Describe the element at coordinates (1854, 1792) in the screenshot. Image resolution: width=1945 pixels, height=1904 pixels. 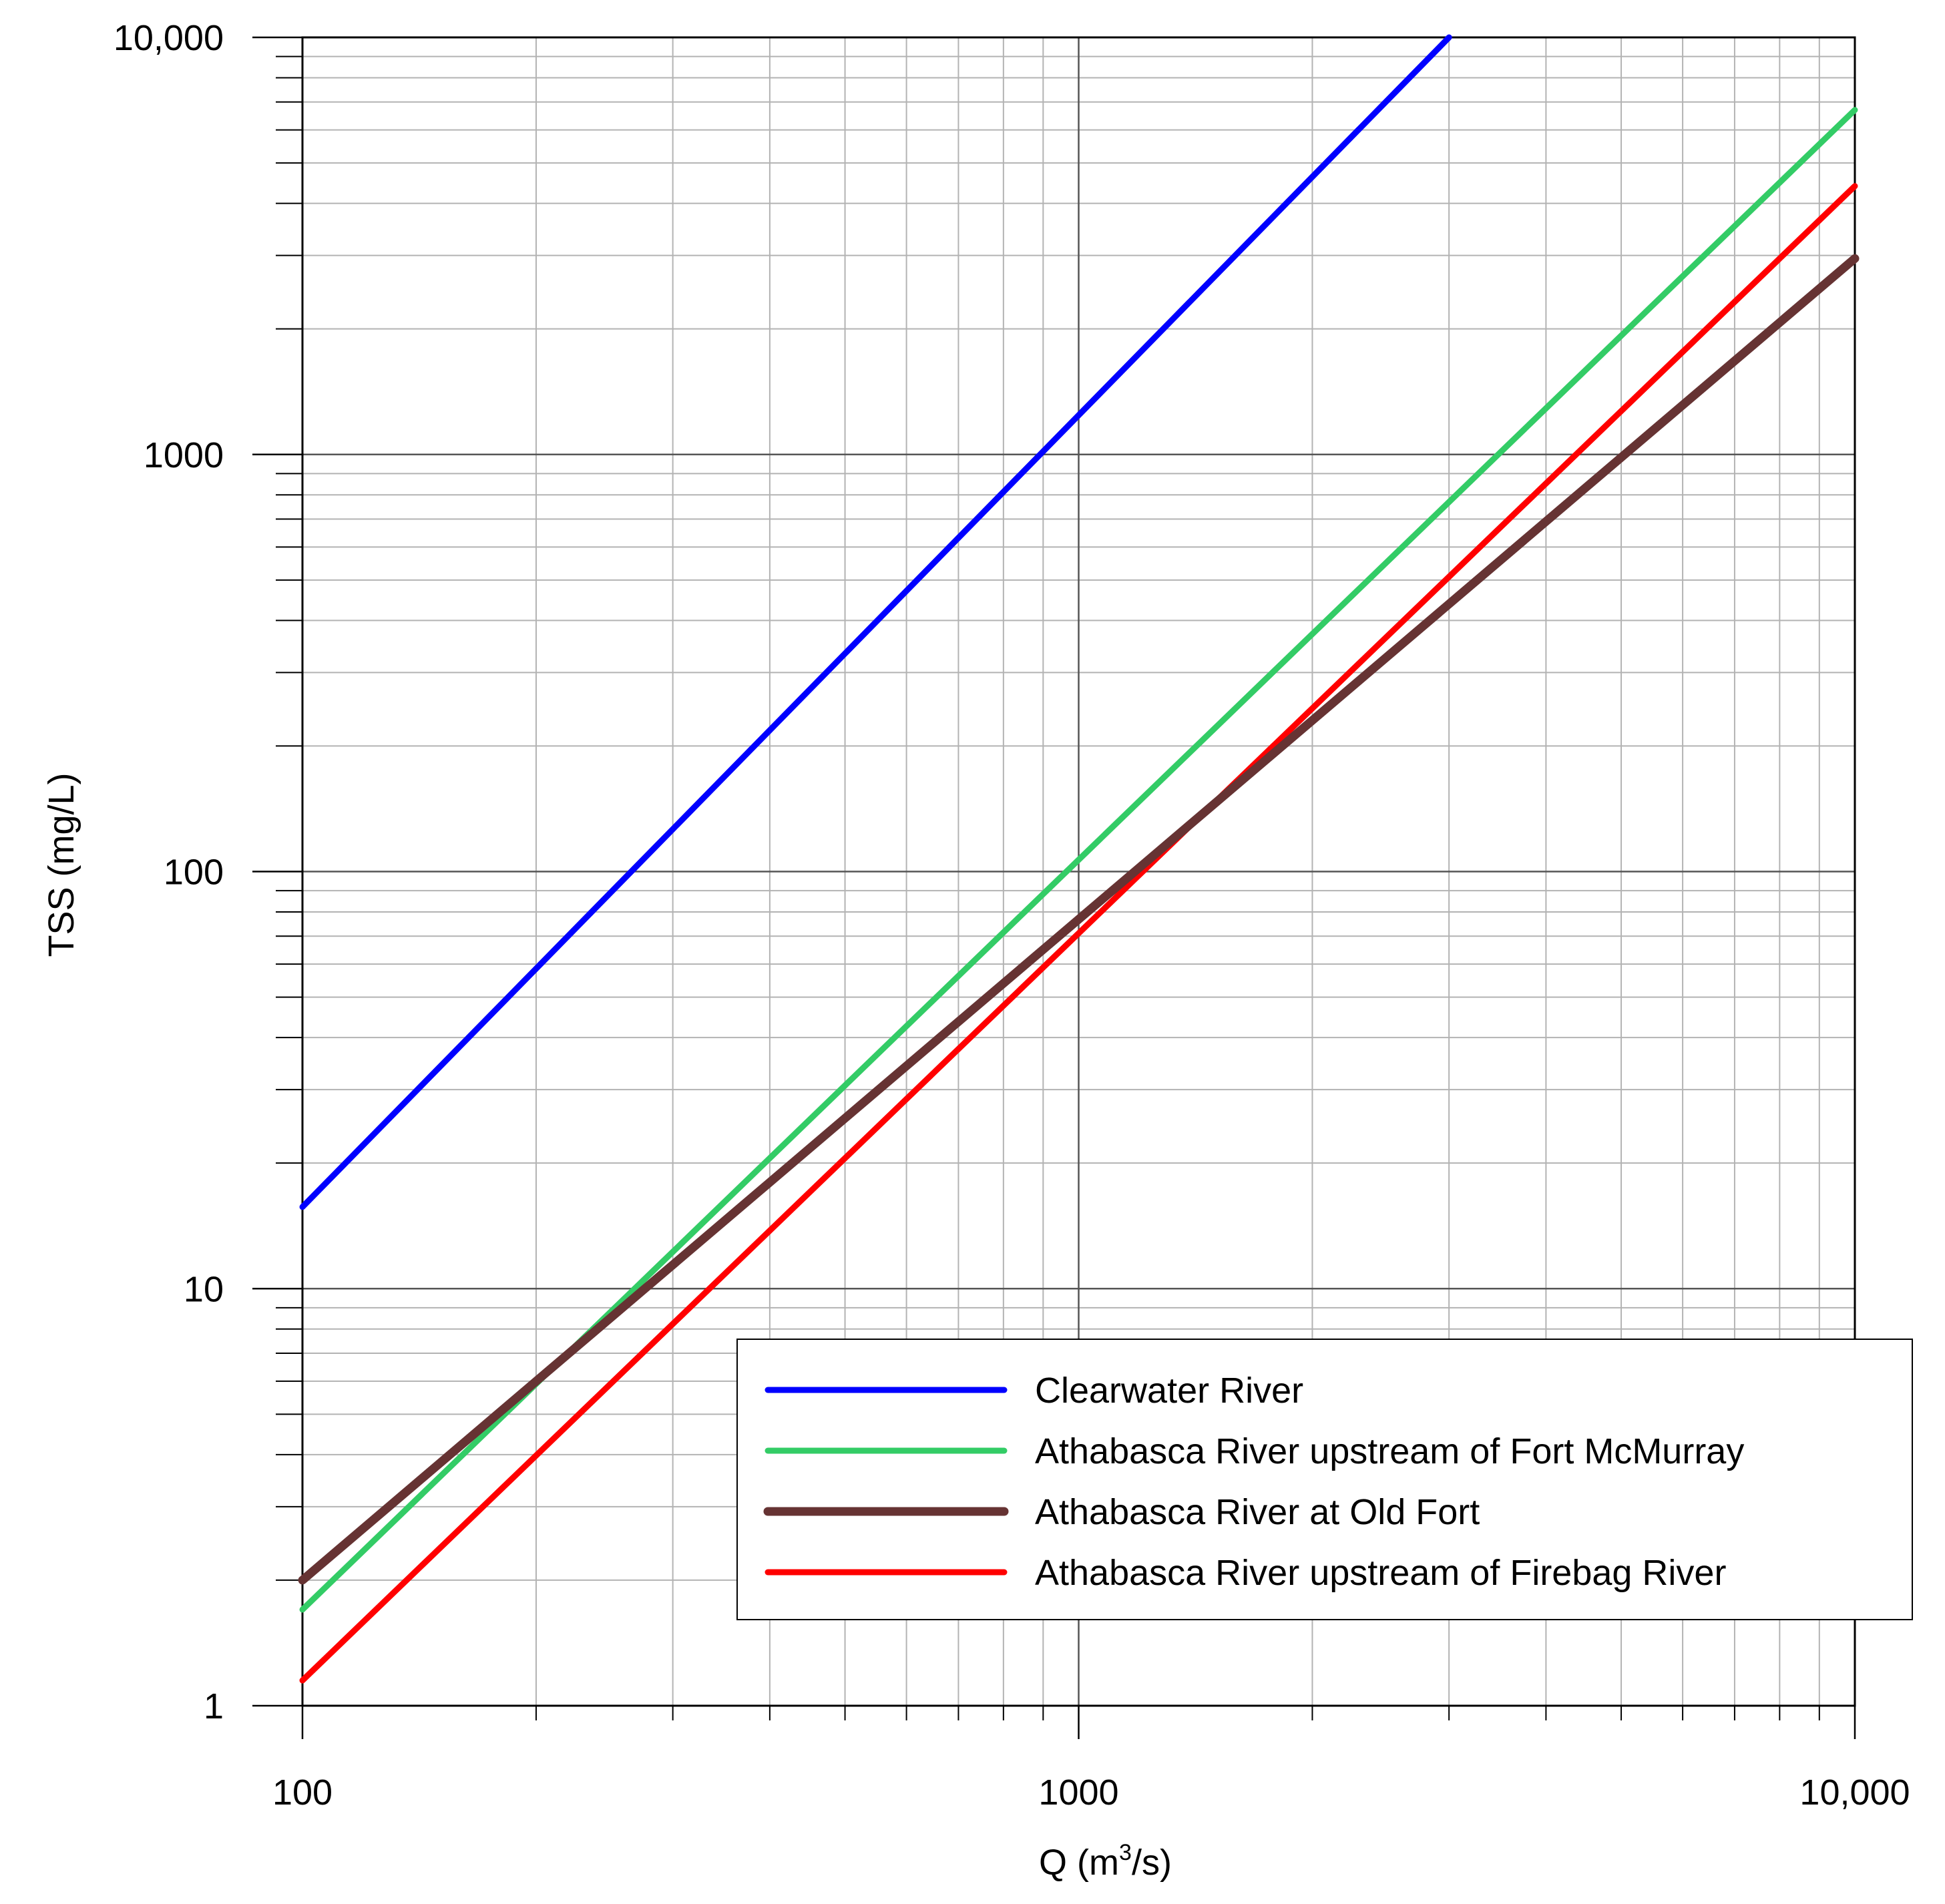
I see `x-tick-label: 10,000` at that location.